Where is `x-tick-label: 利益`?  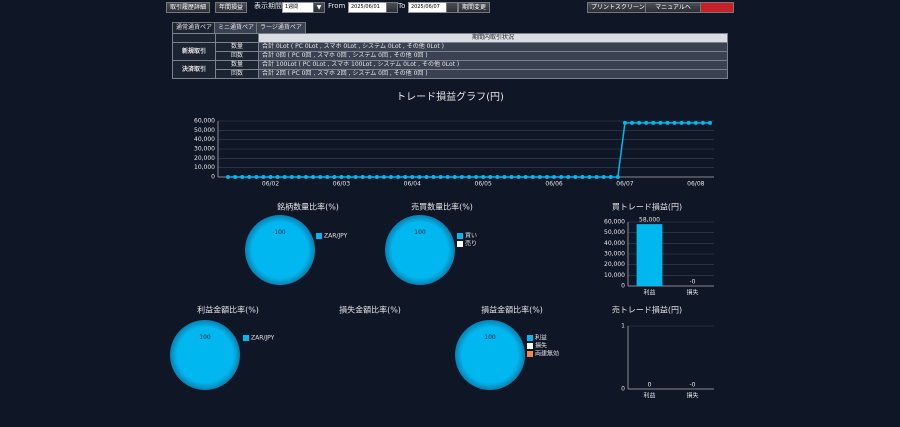
x-tick-label: 利益 is located at coordinates (649, 293).